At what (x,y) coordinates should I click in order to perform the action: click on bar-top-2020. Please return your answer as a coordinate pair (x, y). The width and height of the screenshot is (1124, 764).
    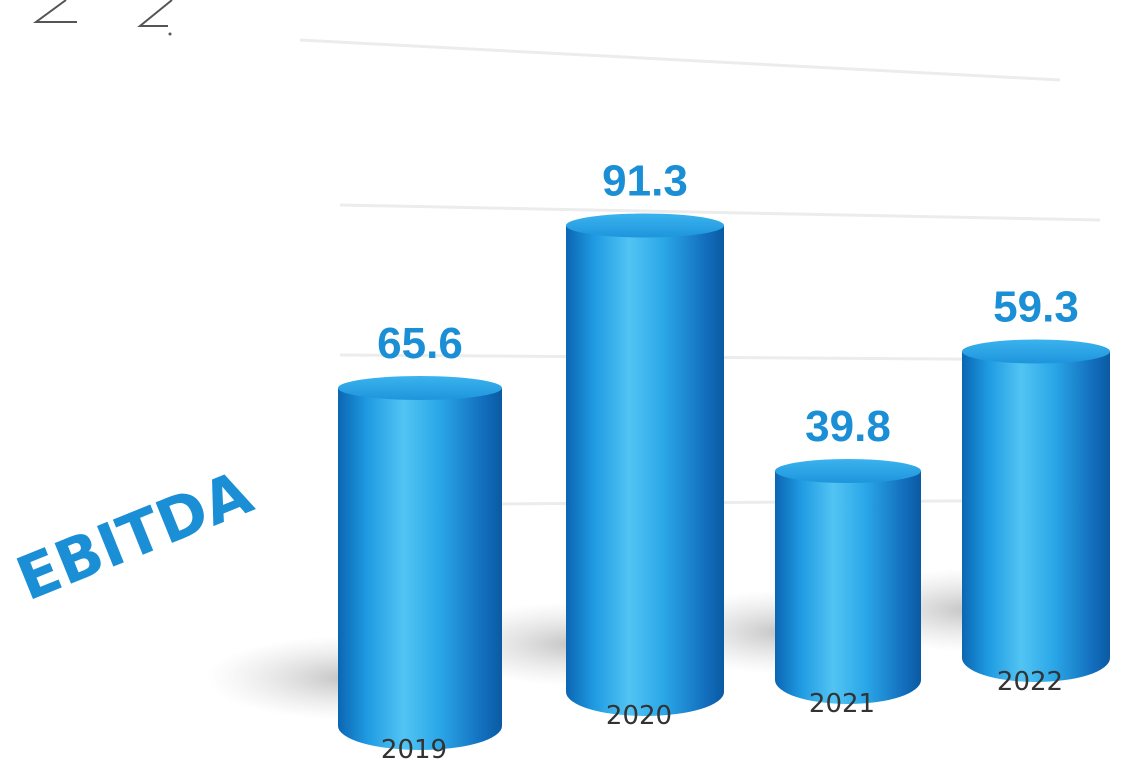
    Looking at the image, I should click on (645, 225).